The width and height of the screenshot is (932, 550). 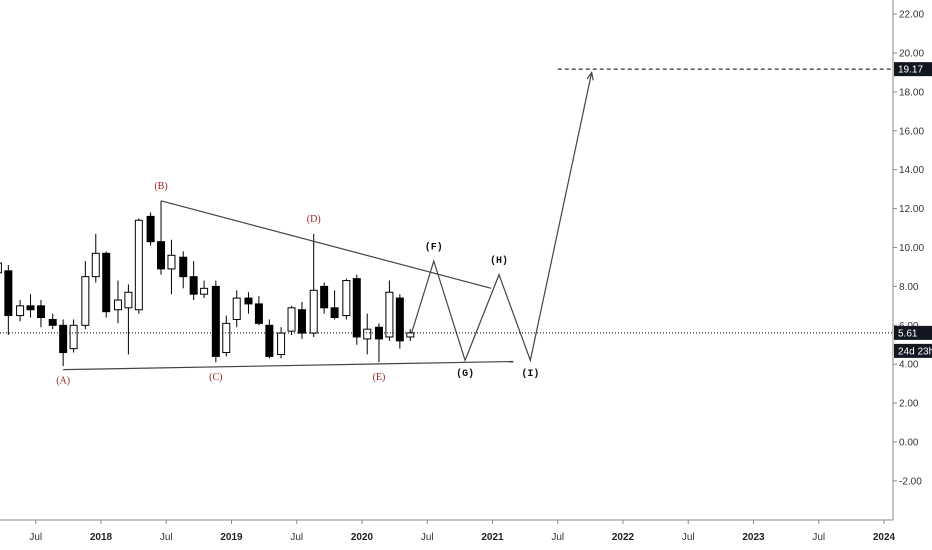 I want to click on wave-label: (B), so click(x=160, y=186).